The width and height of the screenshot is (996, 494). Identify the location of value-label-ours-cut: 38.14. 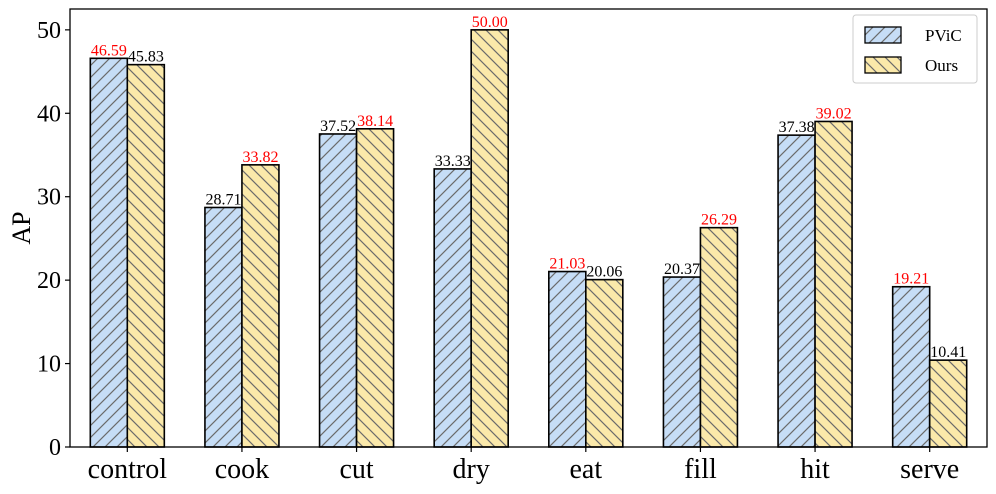
(375, 121).